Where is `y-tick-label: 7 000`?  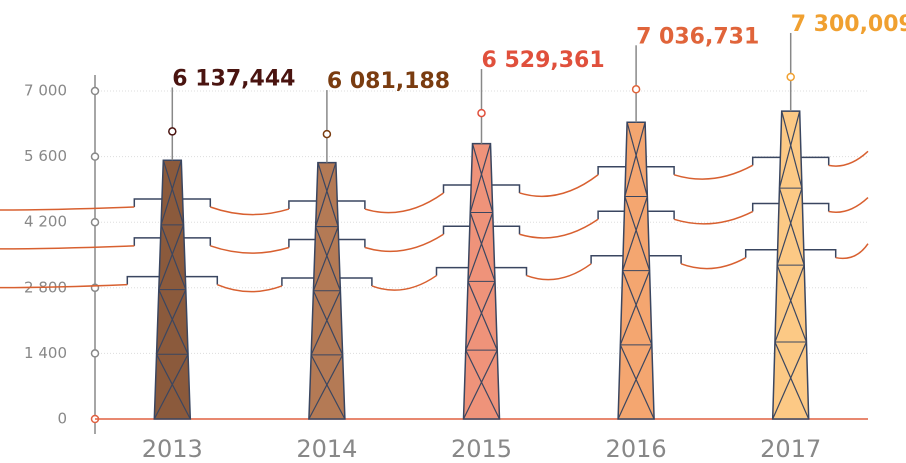 y-tick-label: 7 000 is located at coordinates (45, 91).